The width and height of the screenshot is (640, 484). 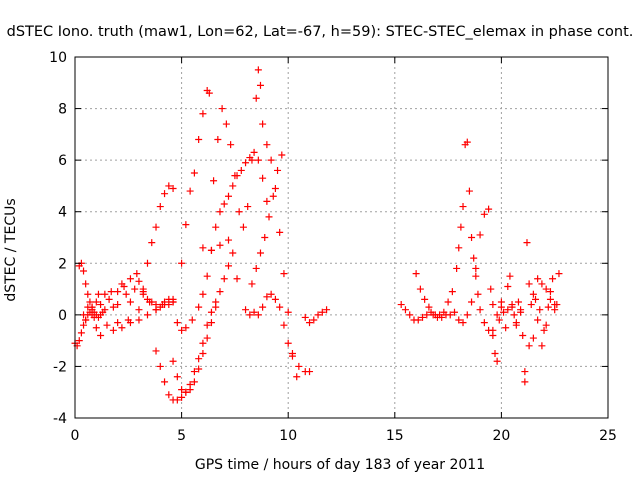 What do you see at coordinates (288, 436) in the screenshot?
I see `x-tick-label: 10` at bounding box center [288, 436].